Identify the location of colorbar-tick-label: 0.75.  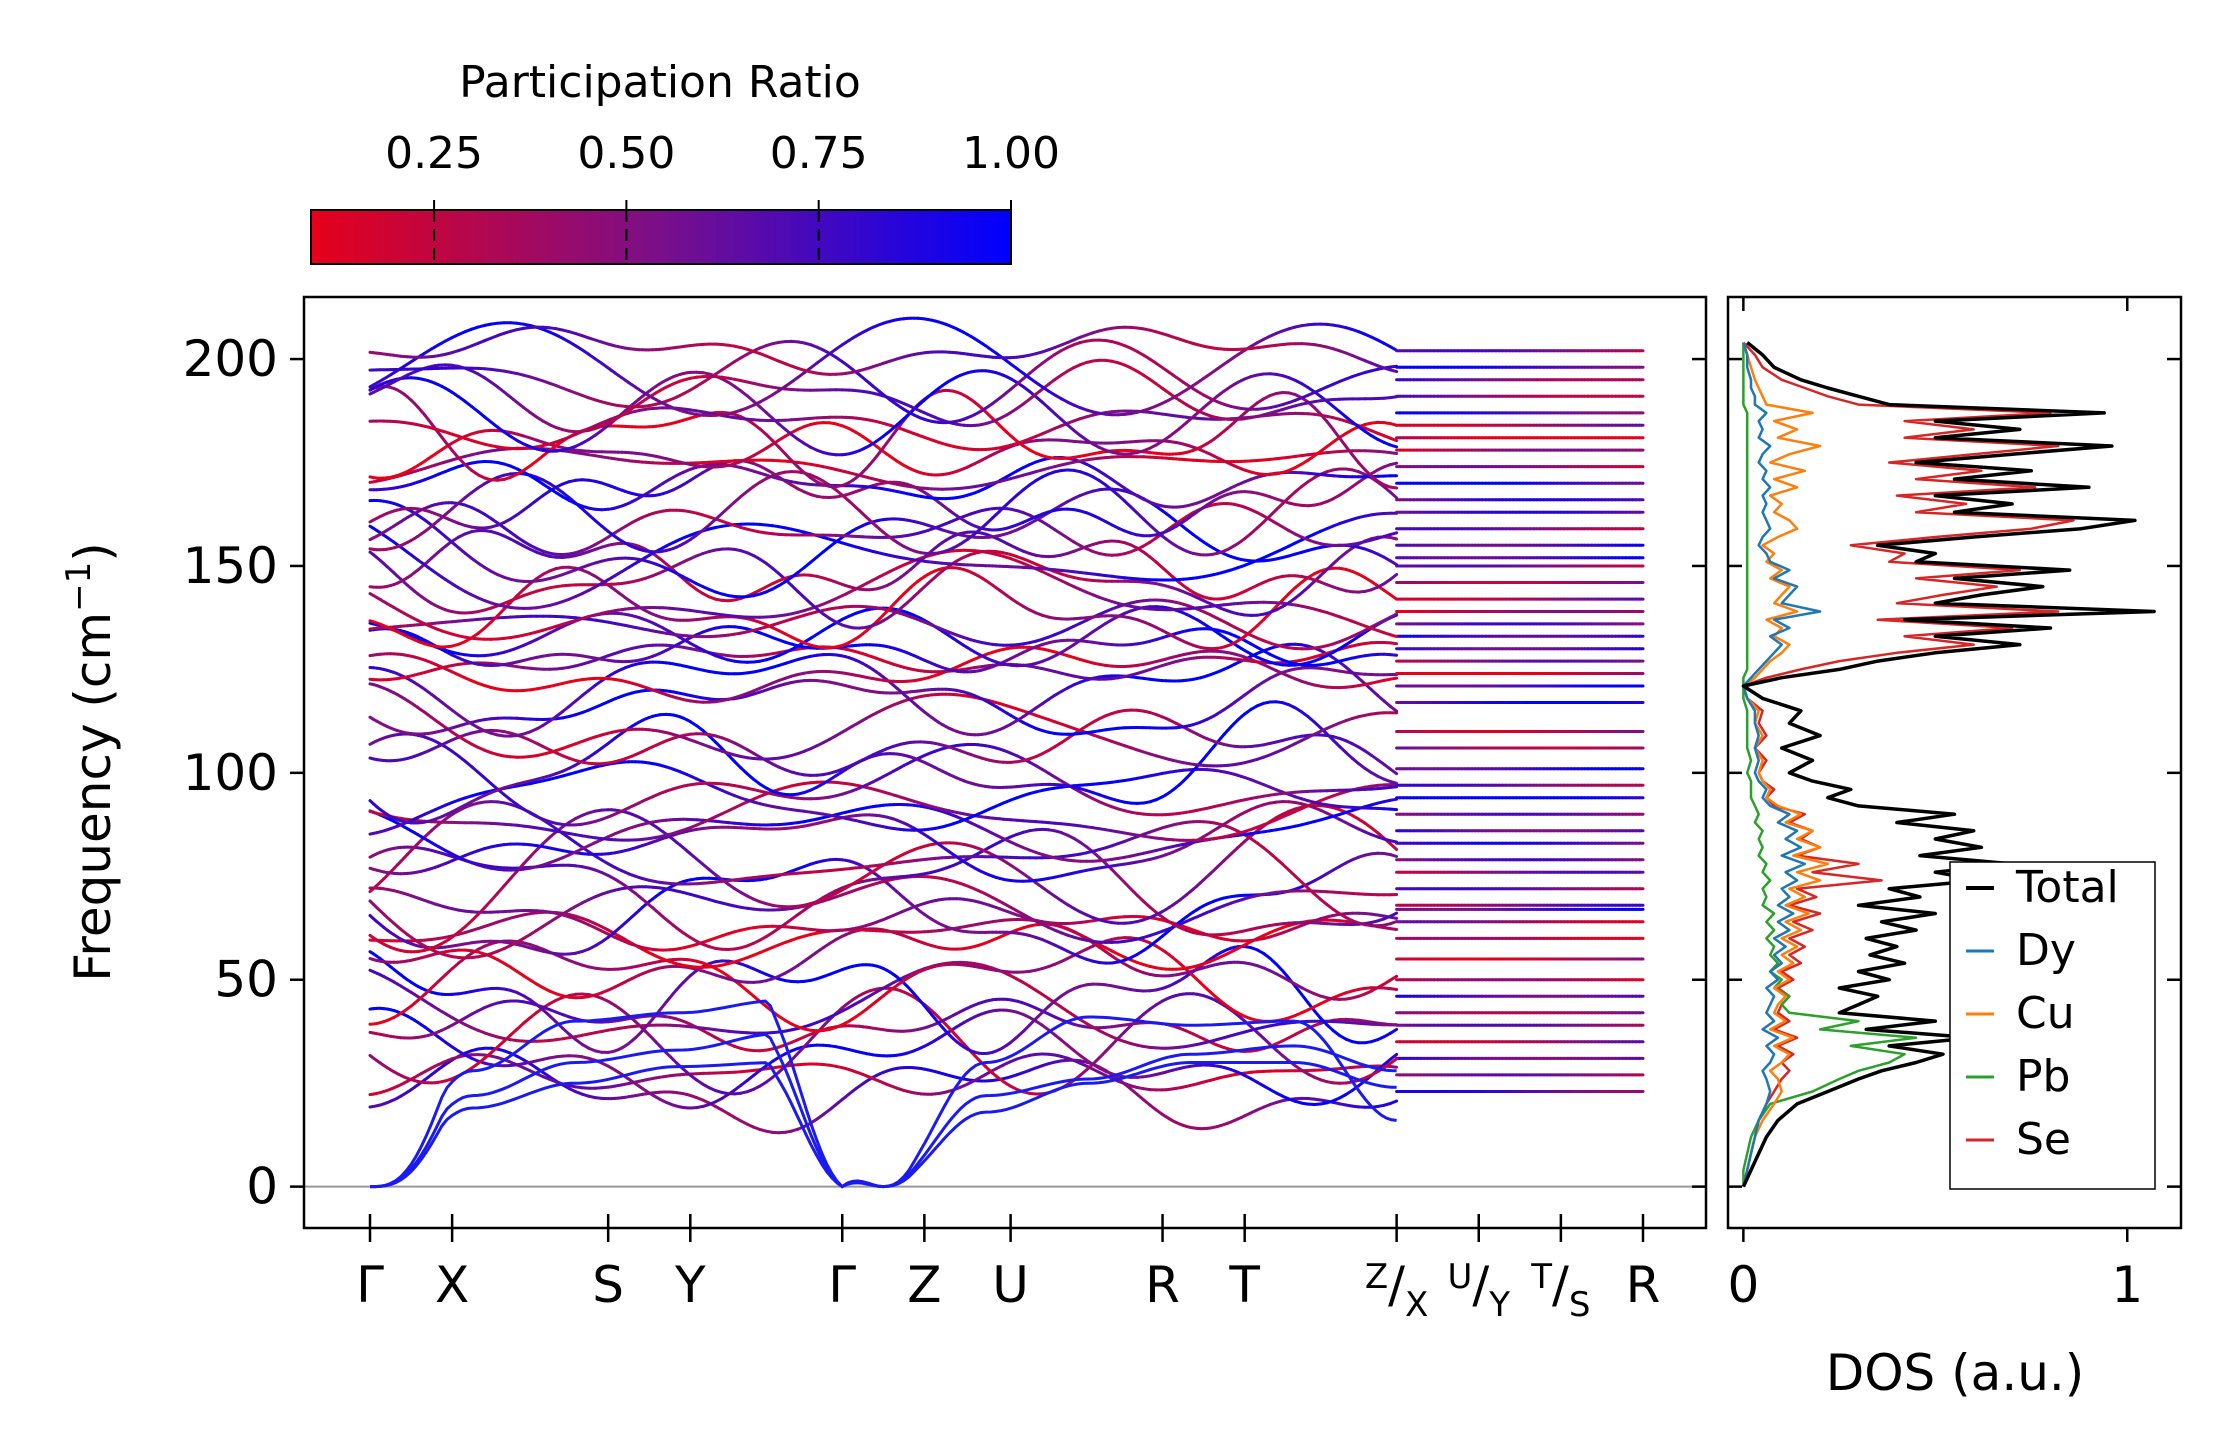
(819, 153).